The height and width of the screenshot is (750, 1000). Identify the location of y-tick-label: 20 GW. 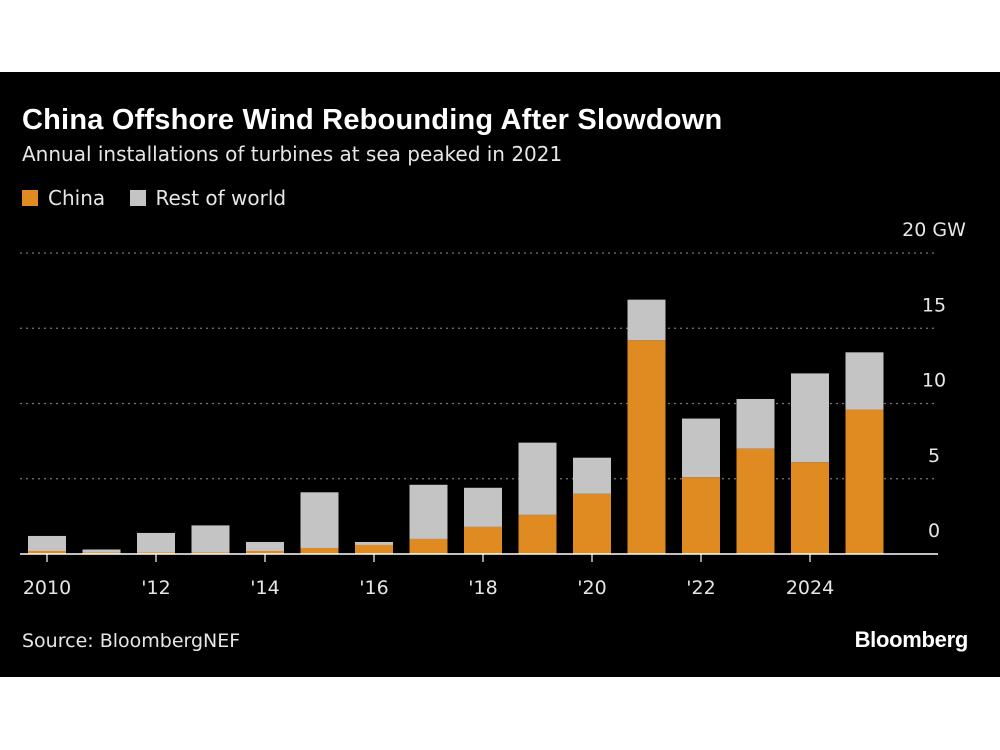
(934, 230).